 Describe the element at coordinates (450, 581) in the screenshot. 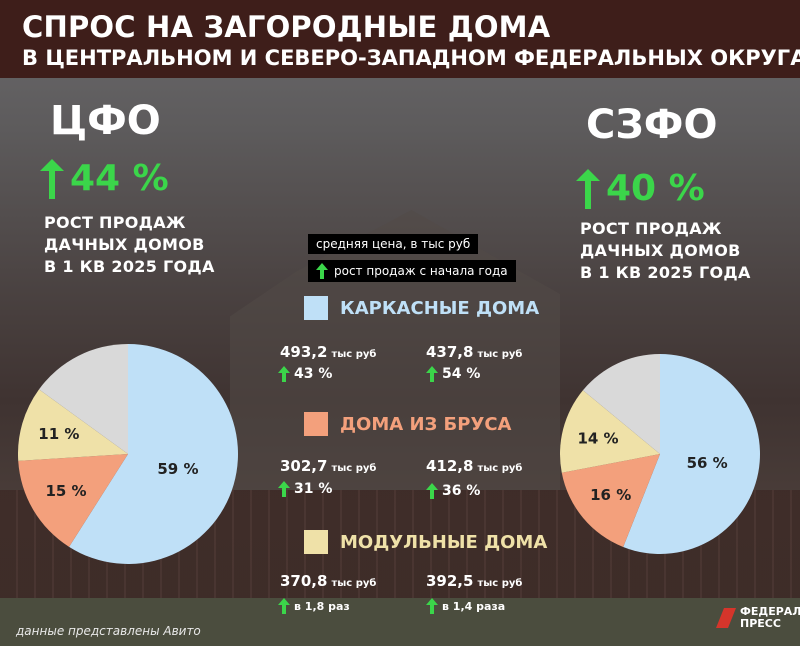

I see `price-value: 392,5` at that location.